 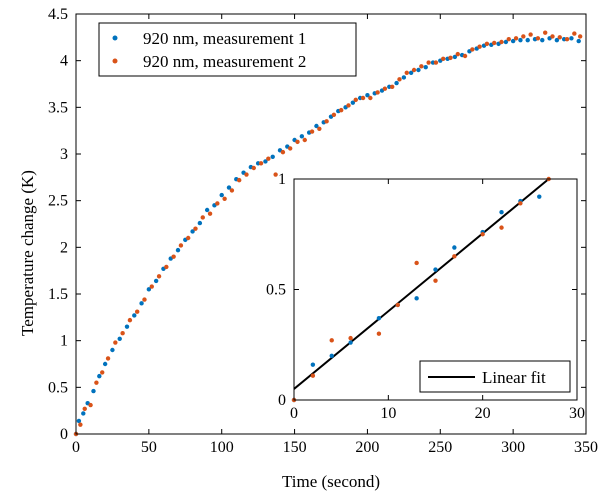 What do you see at coordinates (295, 447) in the screenshot?
I see `main-x-tick-label: 150` at bounding box center [295, 447].